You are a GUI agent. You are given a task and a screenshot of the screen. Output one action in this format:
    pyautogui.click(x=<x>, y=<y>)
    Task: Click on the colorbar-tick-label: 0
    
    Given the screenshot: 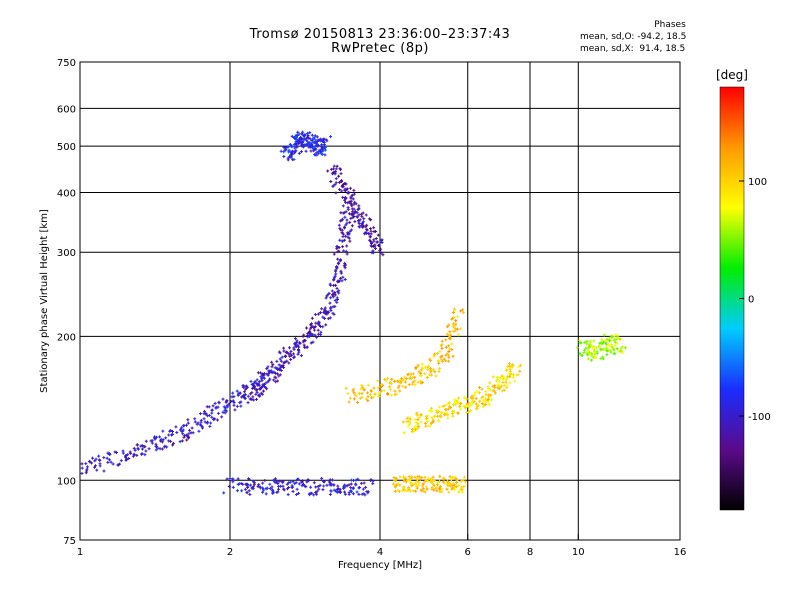 What is the action you would take?
    pyautogui.click(x=751, y=300)
    